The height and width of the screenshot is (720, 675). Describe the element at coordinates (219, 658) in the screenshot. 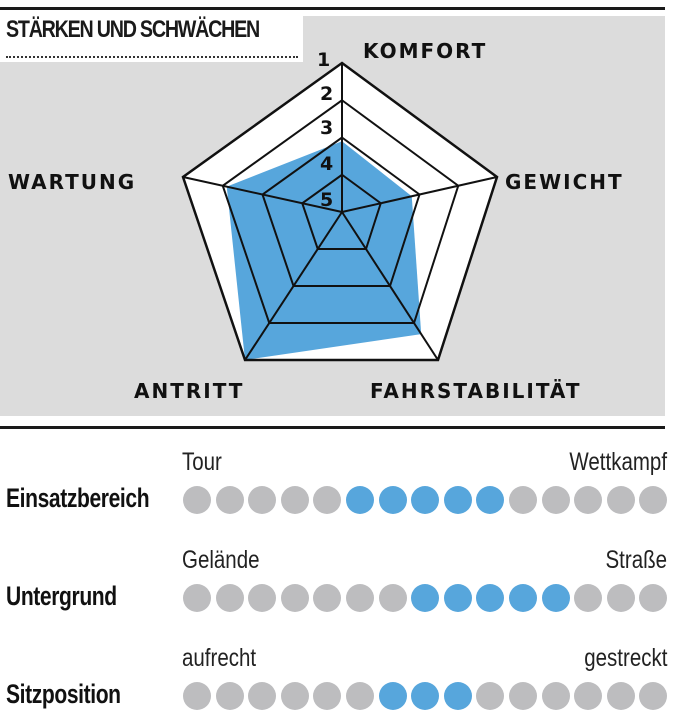

I see `rating-left-label: aufrecht` at that location.